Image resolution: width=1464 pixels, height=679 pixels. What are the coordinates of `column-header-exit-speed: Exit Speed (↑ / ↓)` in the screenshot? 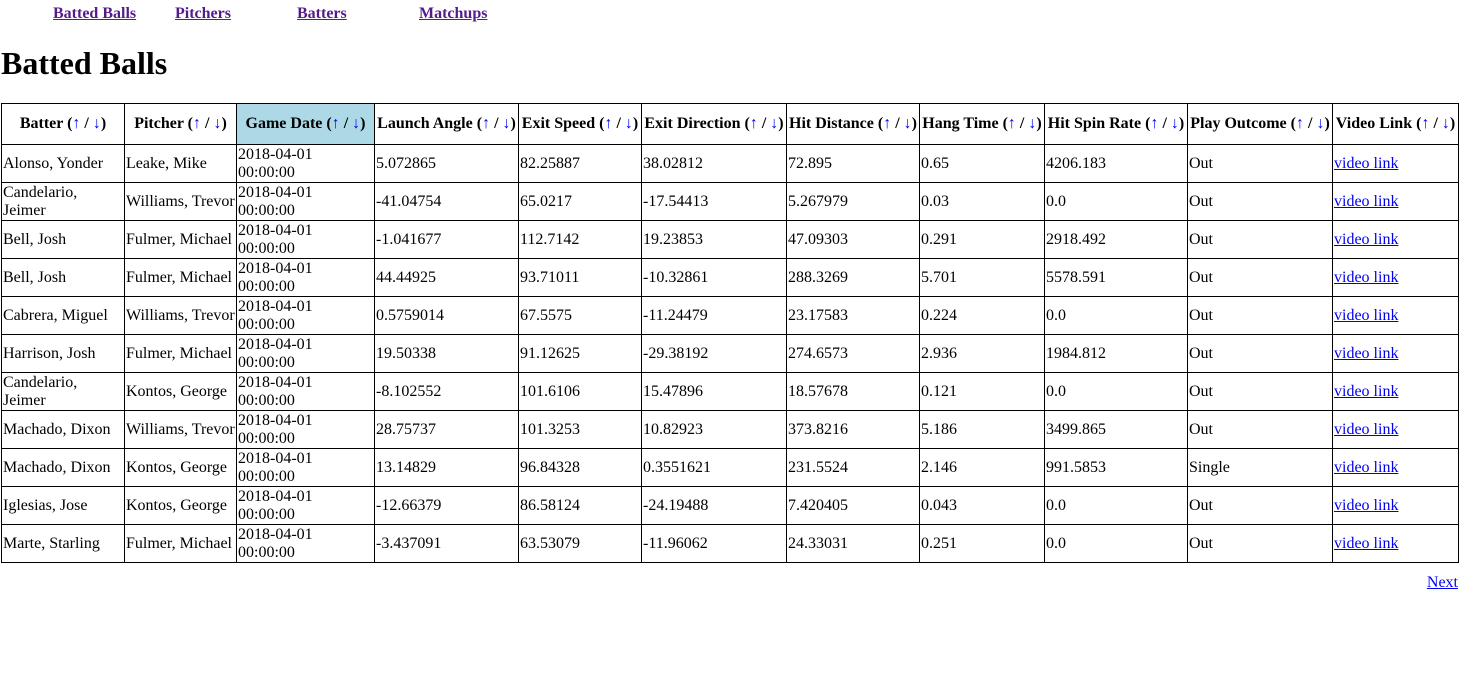 It's located at (580, 124).